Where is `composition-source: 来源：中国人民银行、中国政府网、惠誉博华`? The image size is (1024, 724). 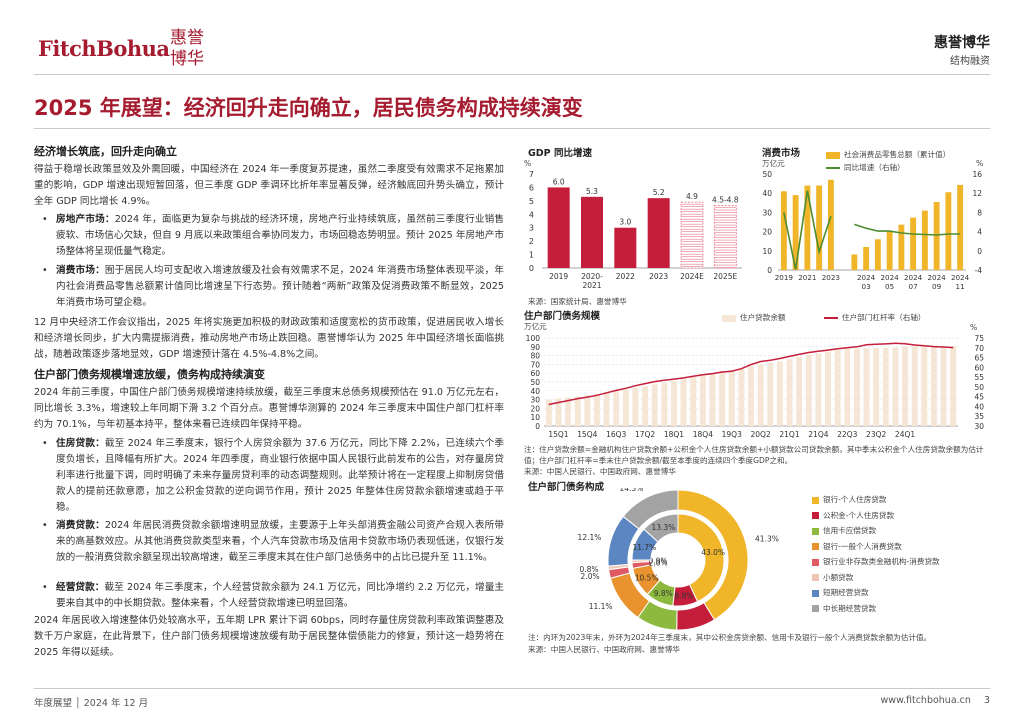 composition-source: 来源：中国人民银行、中国政府网、惠誉博华 is located at coordinates (604, 649).